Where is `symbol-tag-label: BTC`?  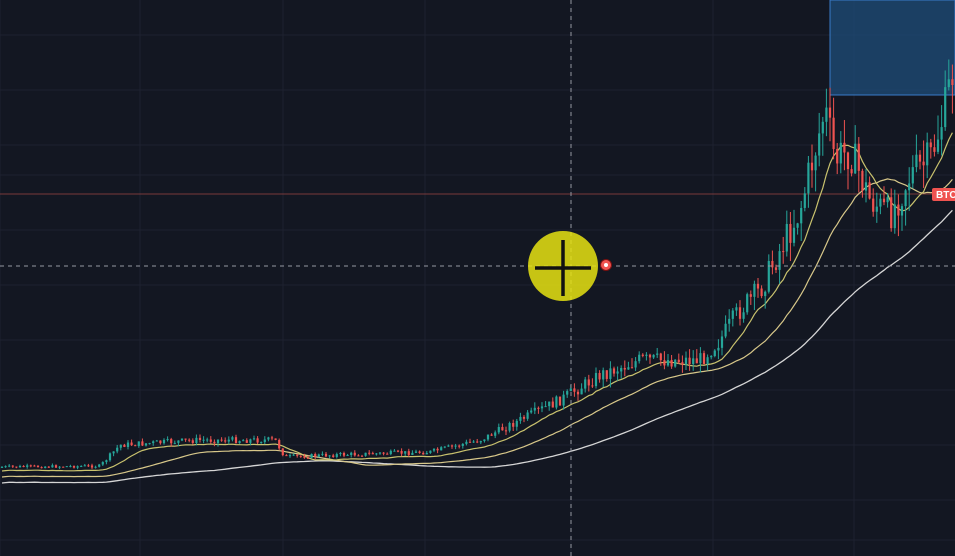 symbol-tag-label: BTC is located at coordinates (945, 195).